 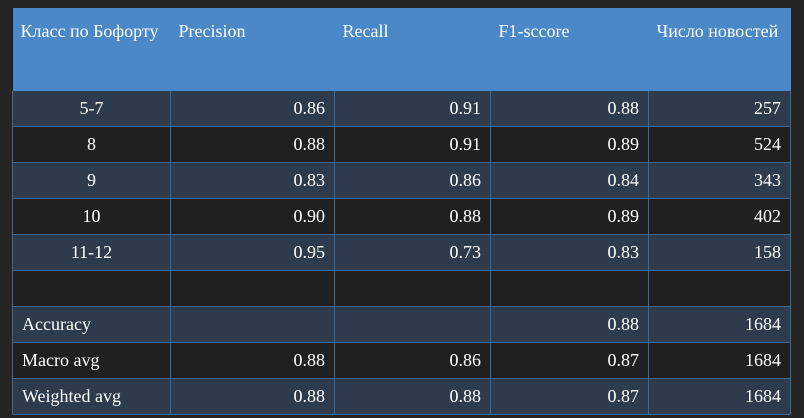 I want to click on f1-cell: 0.83, so click(x=569, y=252).